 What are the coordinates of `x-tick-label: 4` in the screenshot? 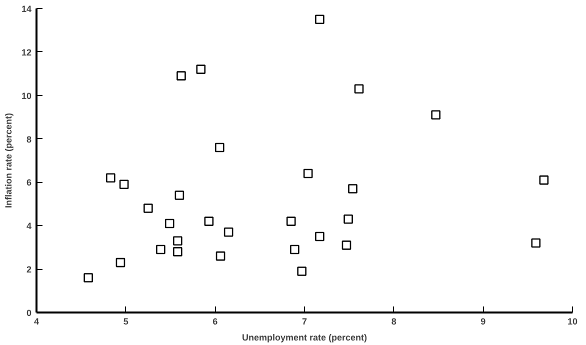 It's located at (37, 321).